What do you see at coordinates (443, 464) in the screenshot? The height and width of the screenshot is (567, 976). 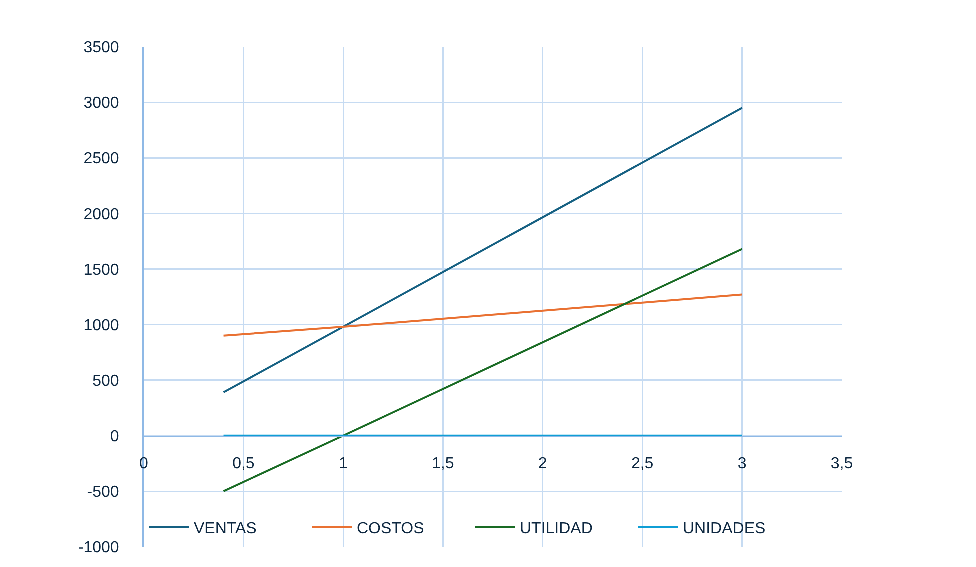 I see `x-tick-label: 1,5` at bounding box center [443, 464].